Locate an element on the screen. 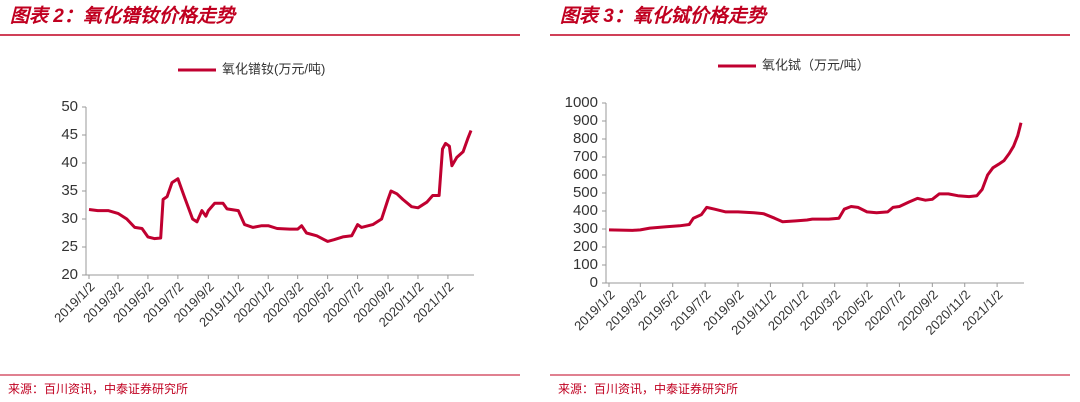  legend-label: 氧化镨钕(万元/吨) is located at coordinates (273, 68).